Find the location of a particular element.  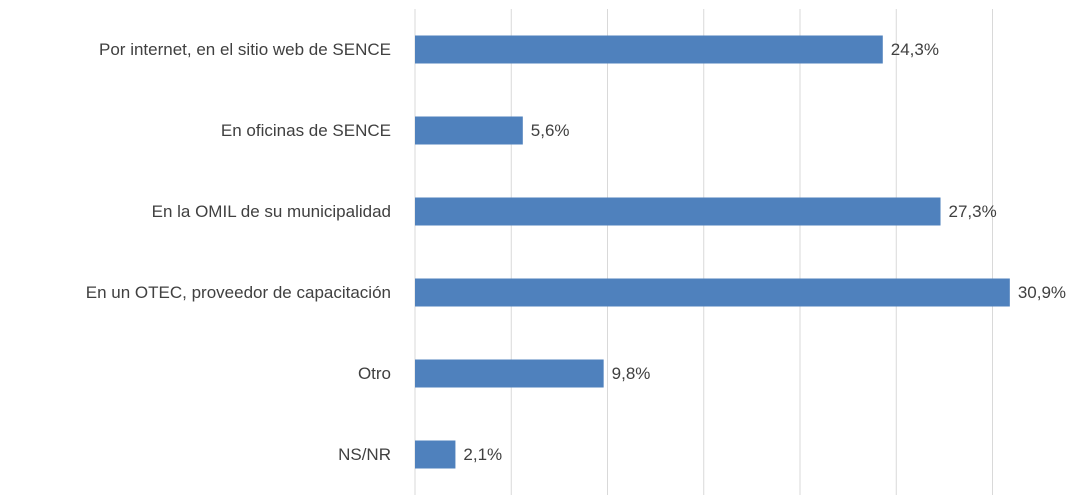

data-label: 30,9% is located at coordinates (1042, 292).